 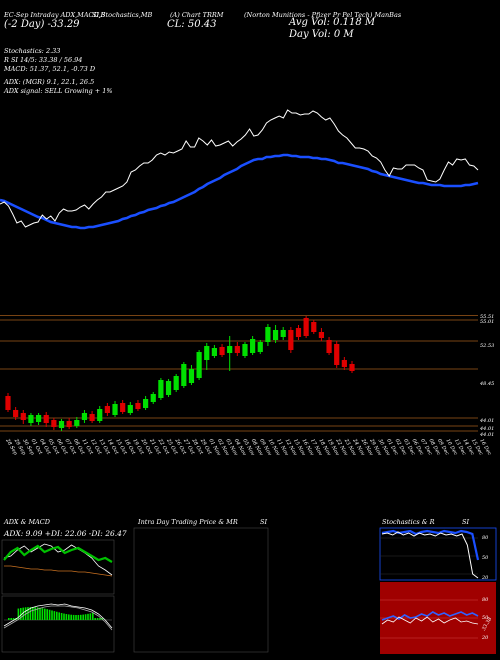 What do you see at coordinates (27, 522) in the screenshot?
I see `adx-panel-title: ADX & MACD` at bounding box center [27, 522].